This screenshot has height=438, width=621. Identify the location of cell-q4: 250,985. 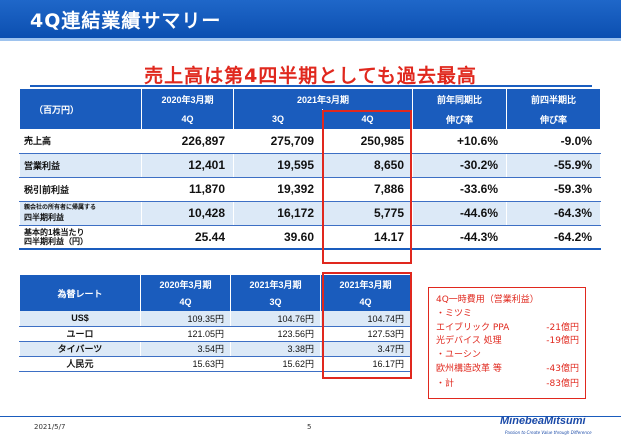
(367, 141).